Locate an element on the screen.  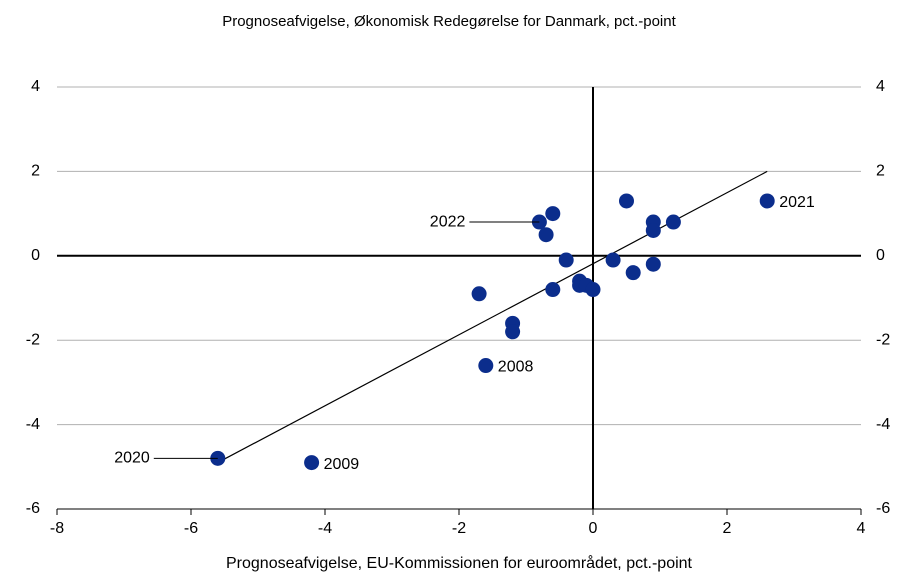
point-label: 2008 is located at coordinates (516, 367).